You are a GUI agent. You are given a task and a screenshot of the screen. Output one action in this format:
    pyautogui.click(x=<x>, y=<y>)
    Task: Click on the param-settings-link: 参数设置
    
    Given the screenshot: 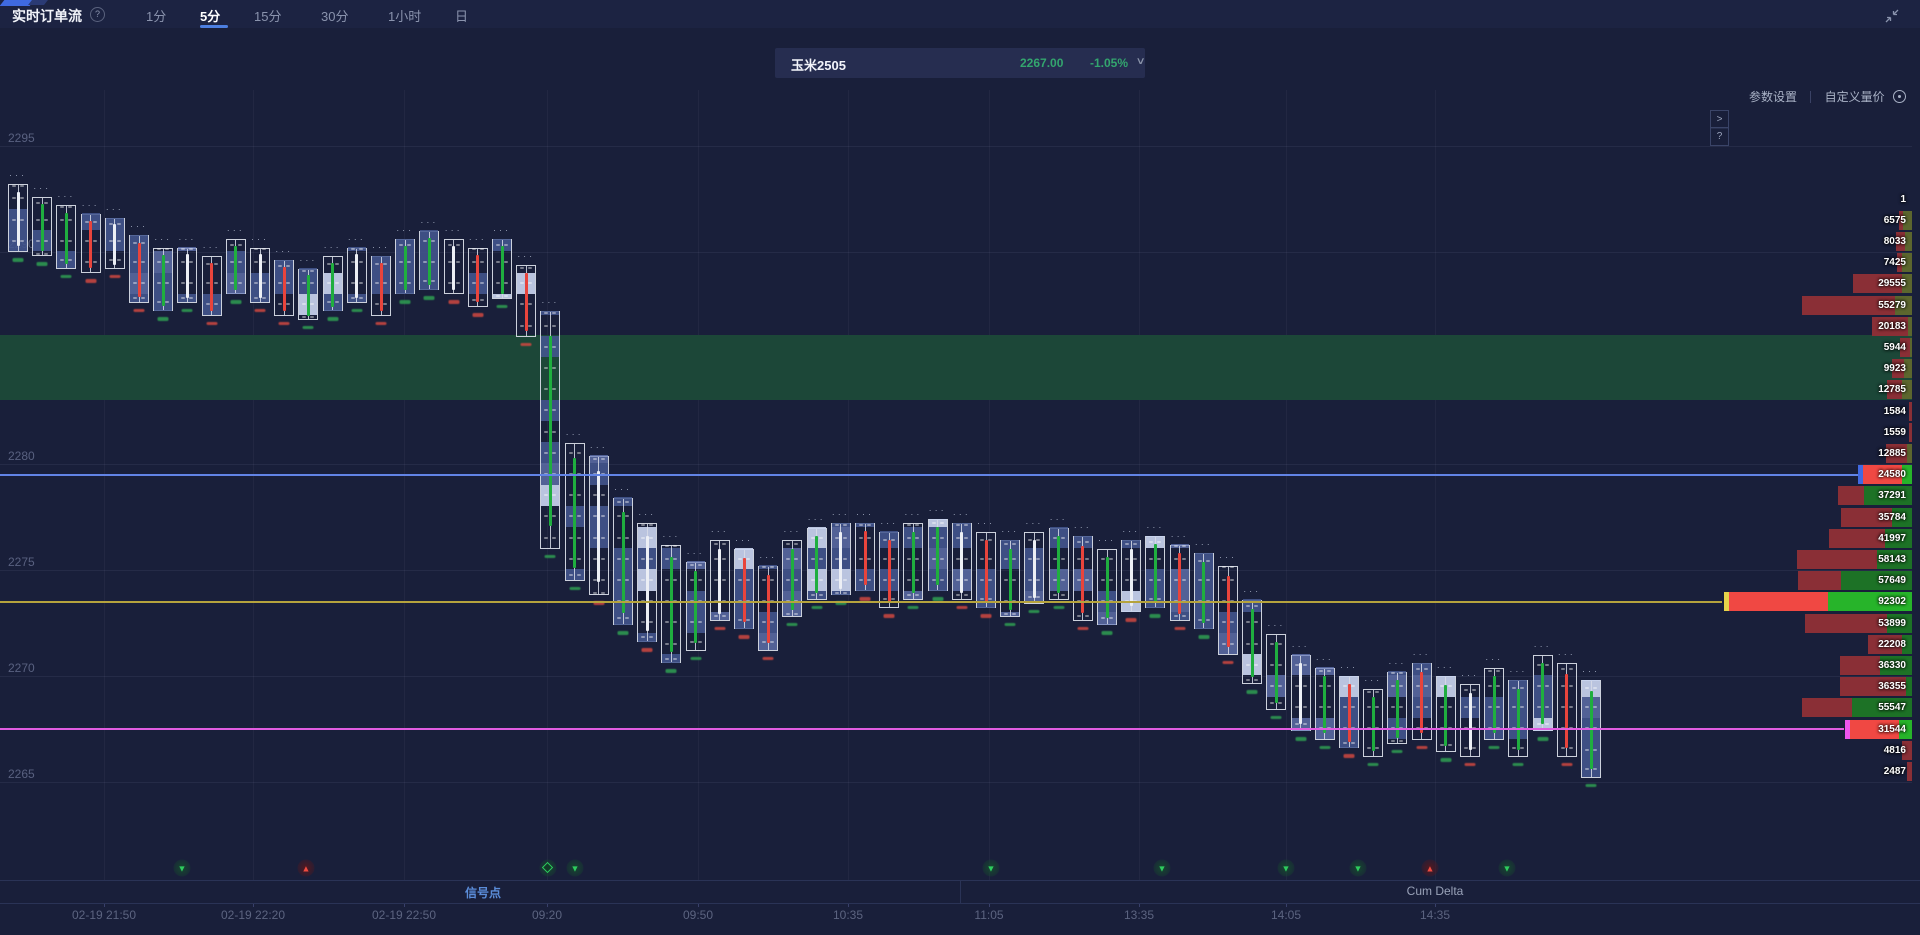 What is the action you would take?
    pyautogui.click(x=1772, y=97)
    